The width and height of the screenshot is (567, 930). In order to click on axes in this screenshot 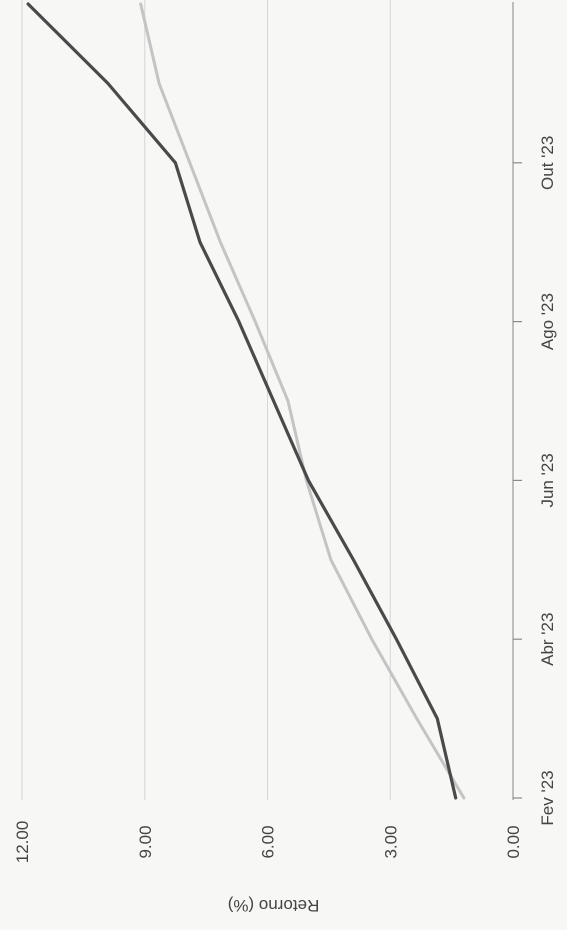, I will do `click(517, 401)`.